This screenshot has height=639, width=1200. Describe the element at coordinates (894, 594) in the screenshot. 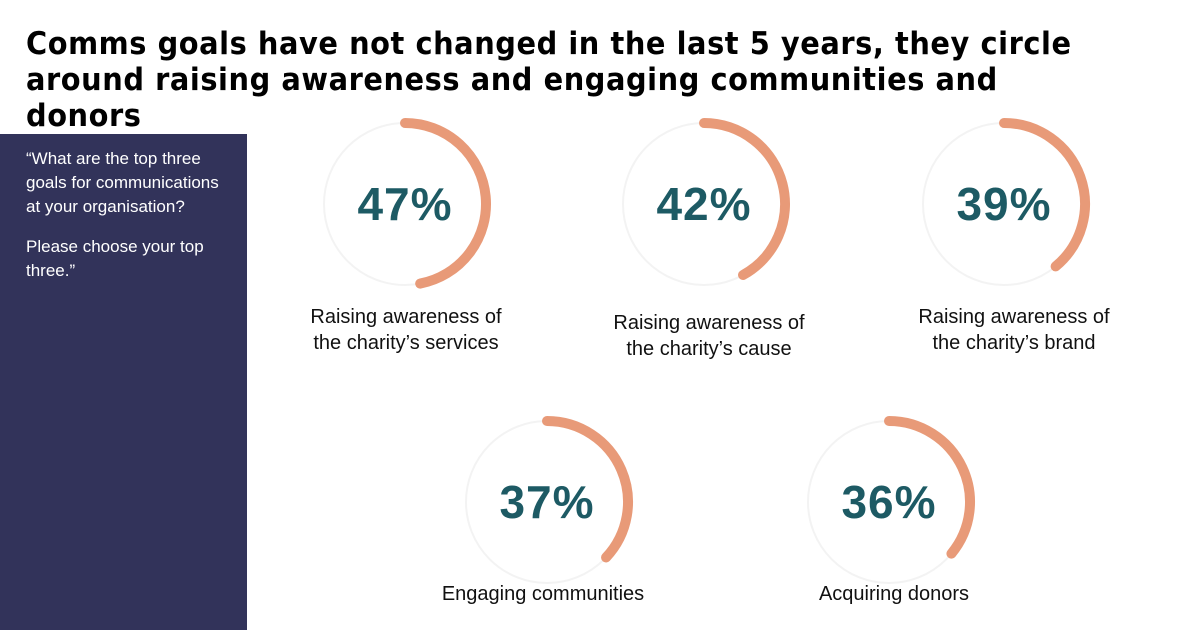

I see `goal-label: Acquiring donors` at that location.